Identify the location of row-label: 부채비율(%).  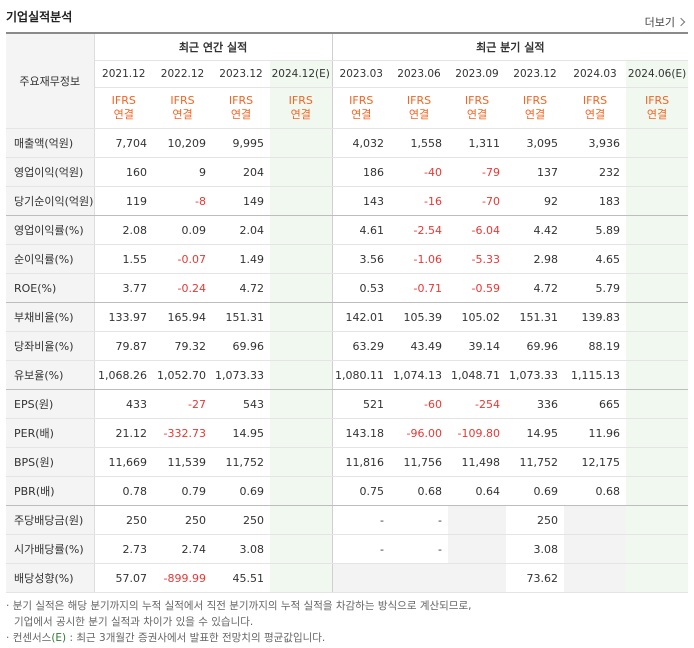
(50, 317).